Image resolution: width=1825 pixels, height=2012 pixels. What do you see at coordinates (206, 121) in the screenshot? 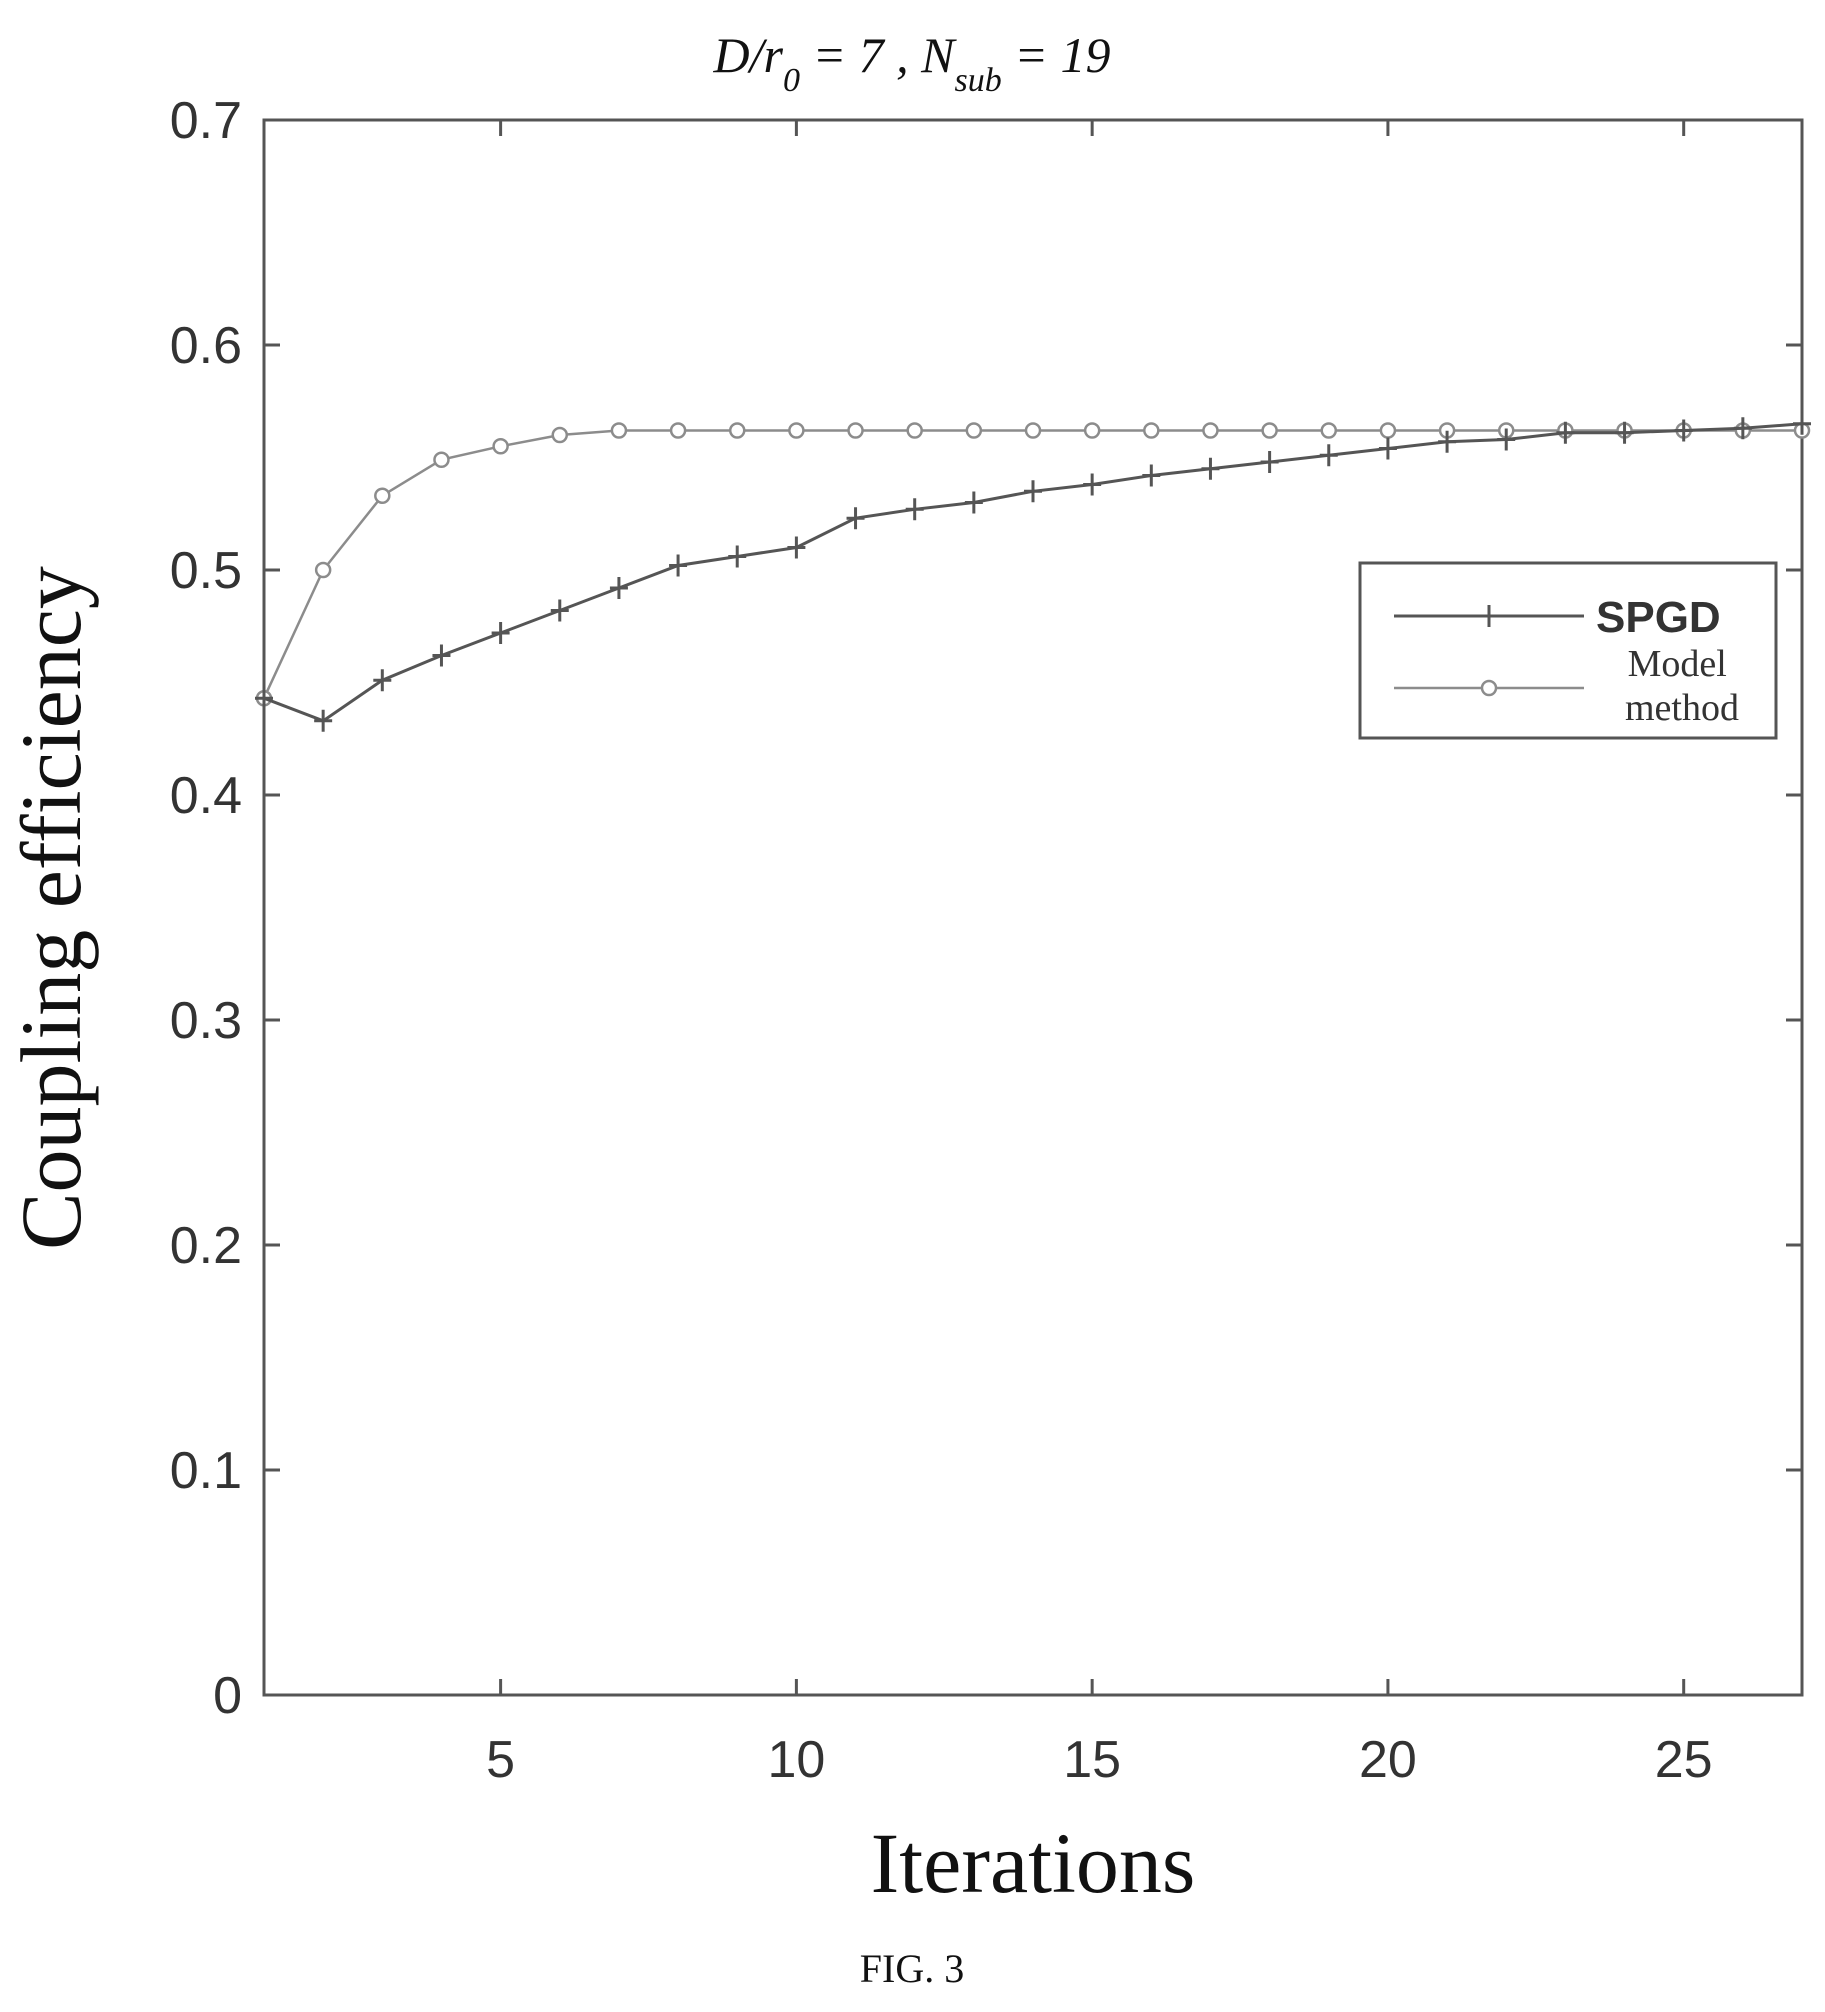
I see `y-tick-label: 0.7` at bounding box center [206, 121].